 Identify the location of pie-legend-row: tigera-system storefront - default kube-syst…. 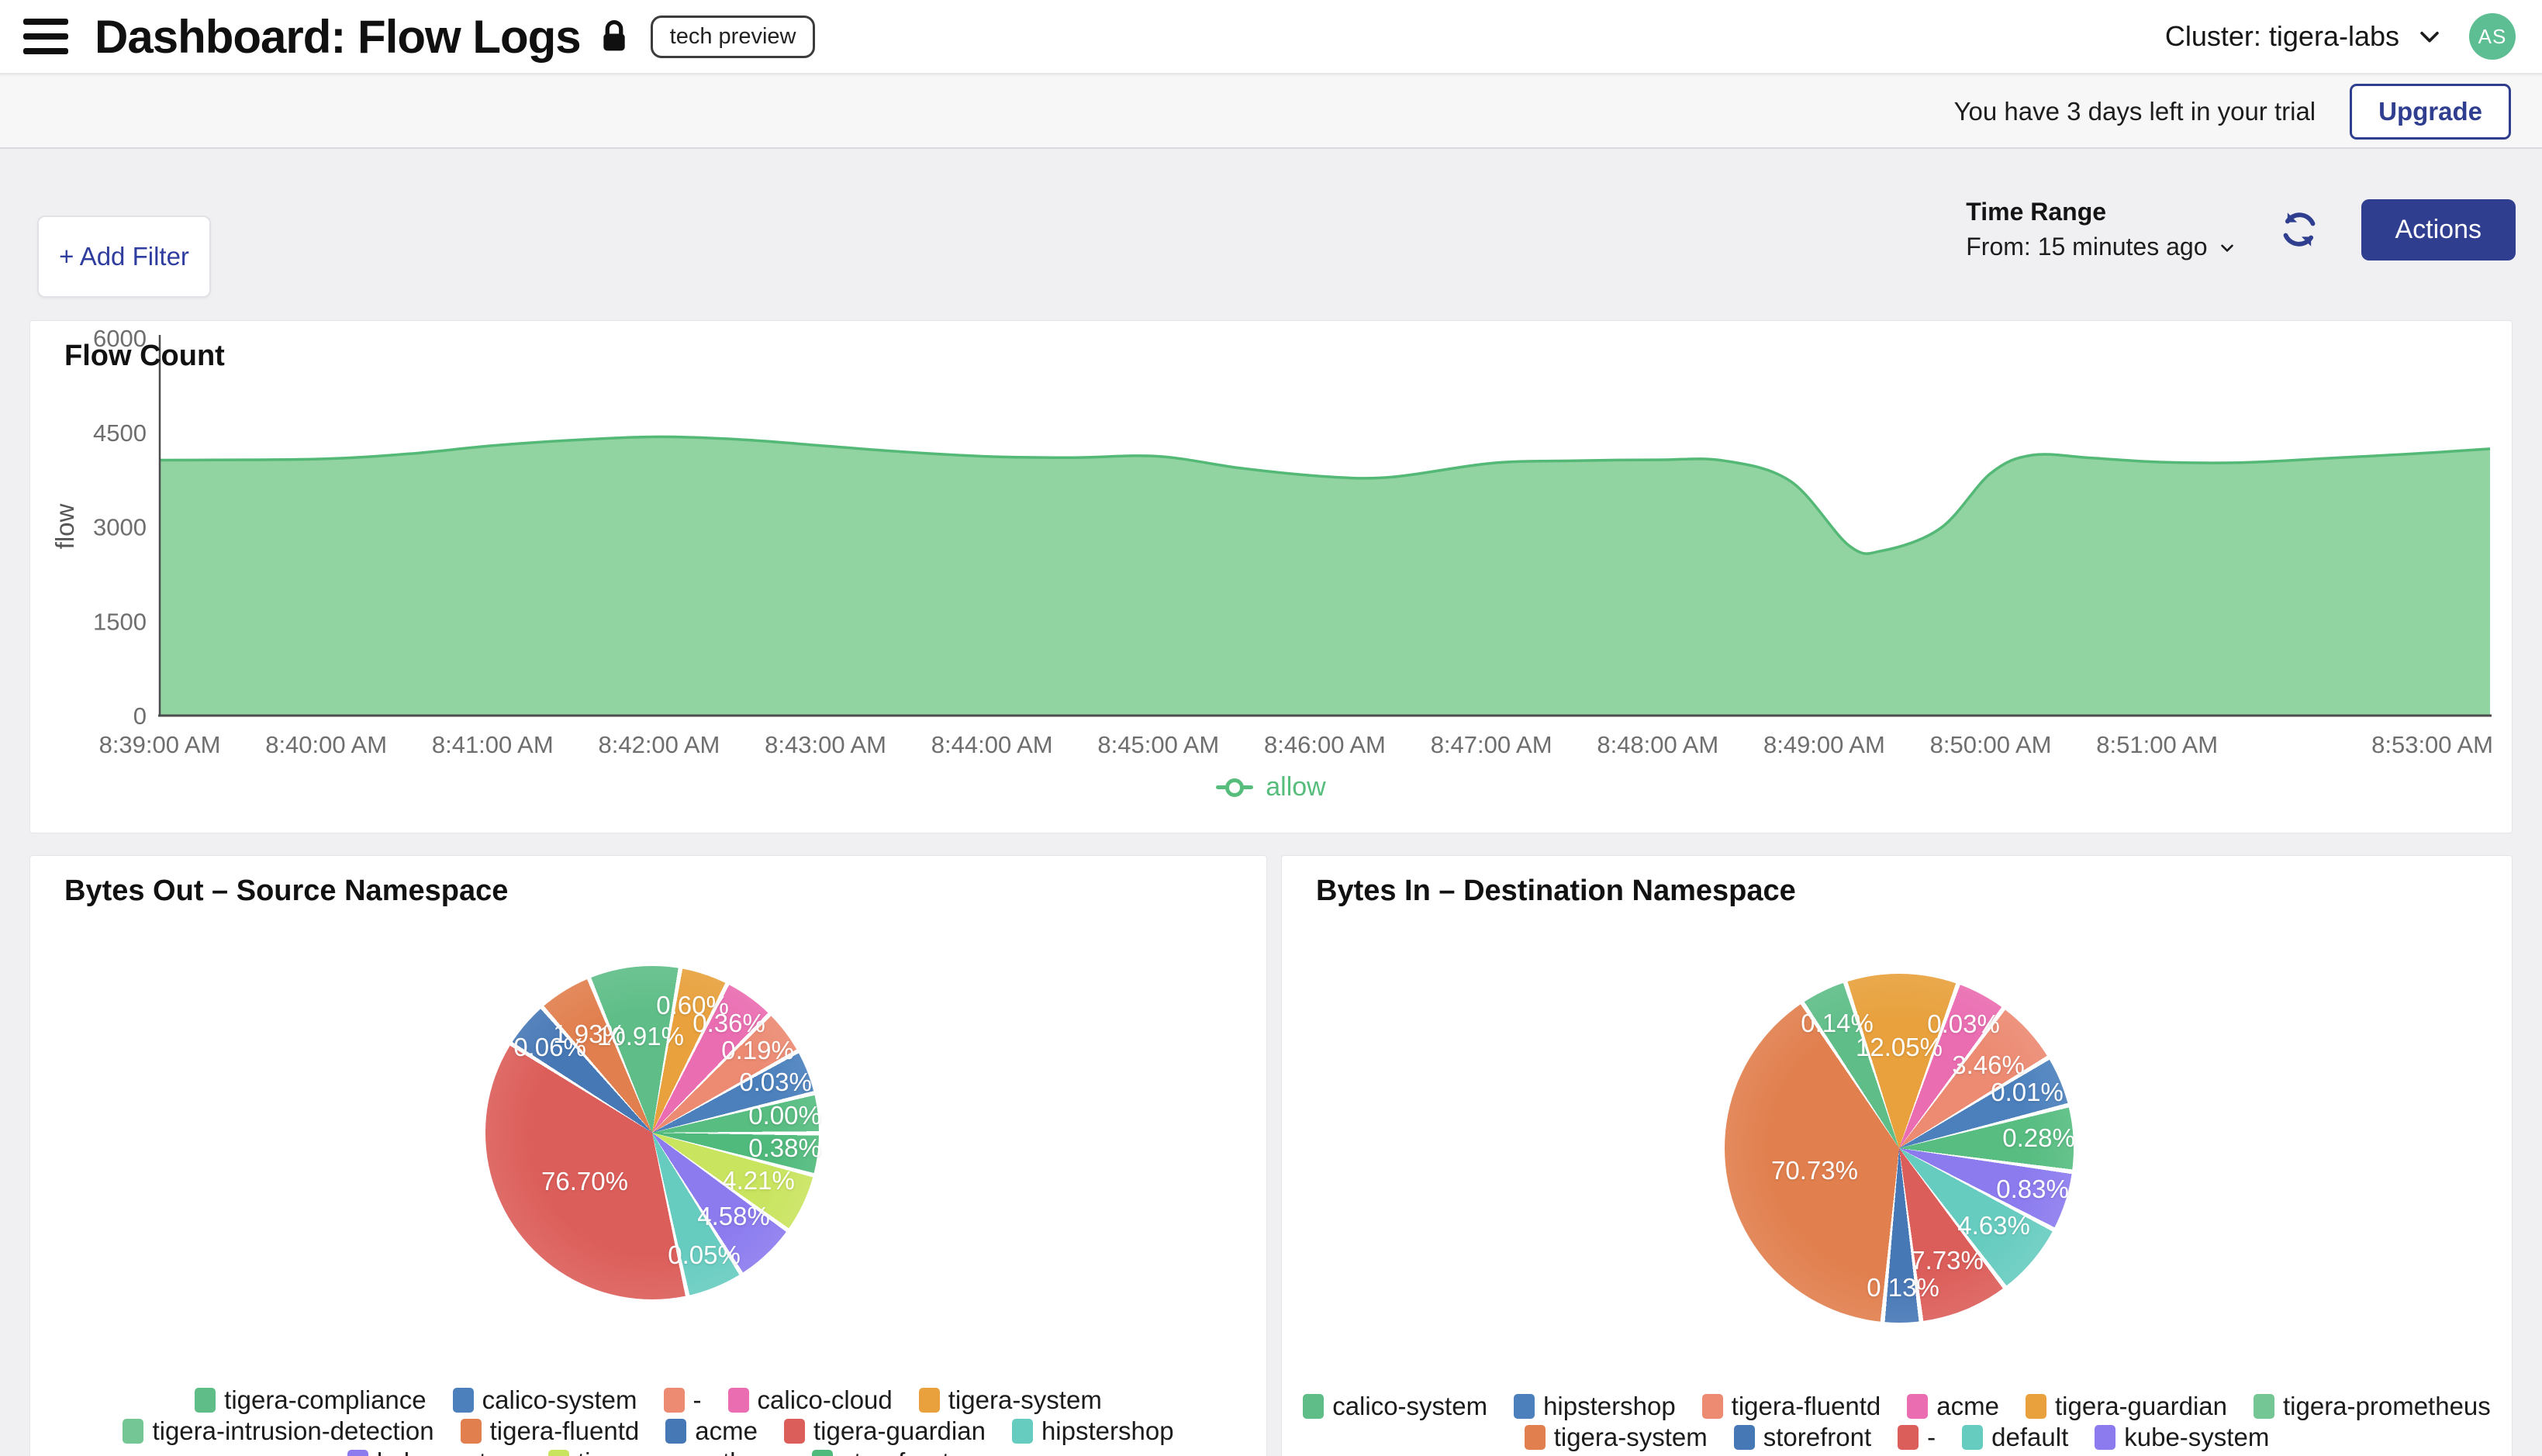
(1897, 1437).